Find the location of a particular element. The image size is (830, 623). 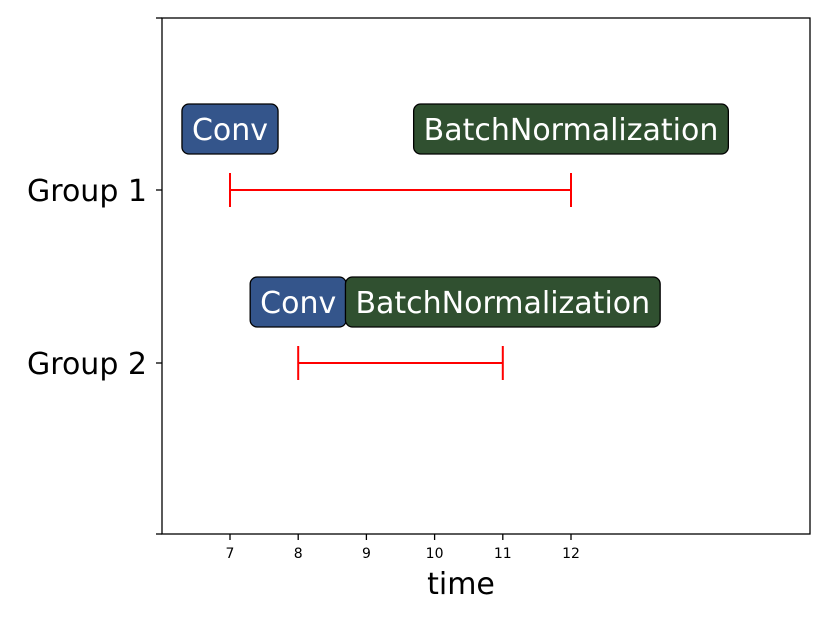

group-label: Group 2 is located at coordinates (87, 364).